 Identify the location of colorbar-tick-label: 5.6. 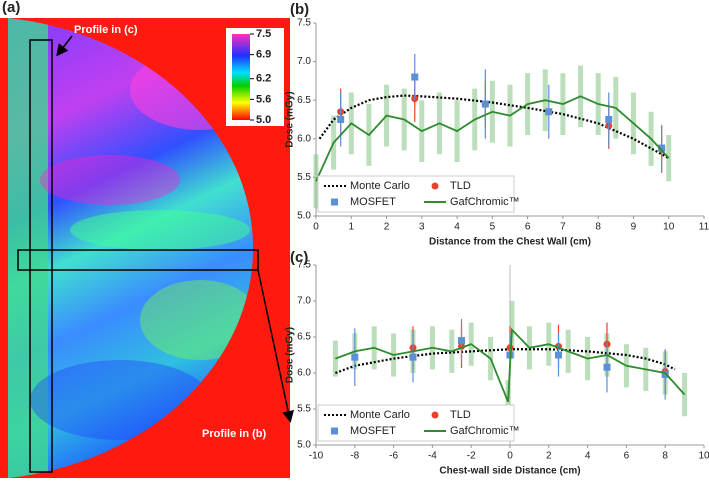
(263, 99).